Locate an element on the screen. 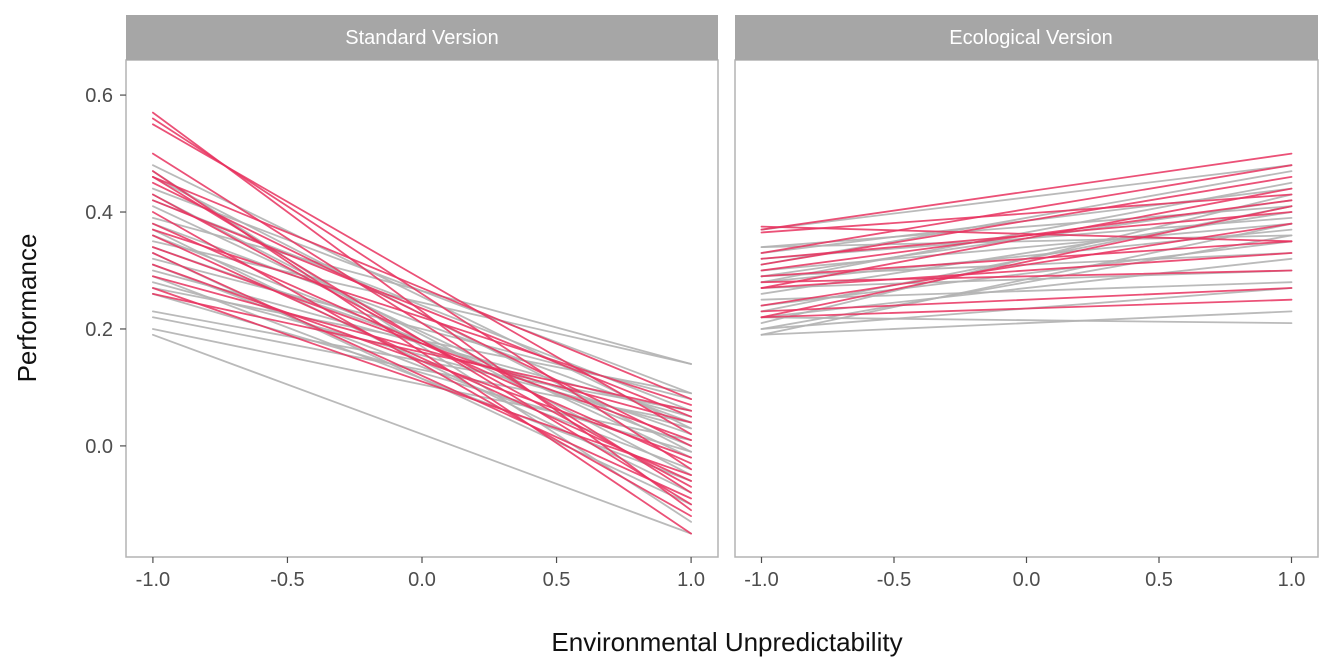 The width and height of the screenshot is (1344, 672). y-tick-label: 0.6 is located at coordinates (99, 96).